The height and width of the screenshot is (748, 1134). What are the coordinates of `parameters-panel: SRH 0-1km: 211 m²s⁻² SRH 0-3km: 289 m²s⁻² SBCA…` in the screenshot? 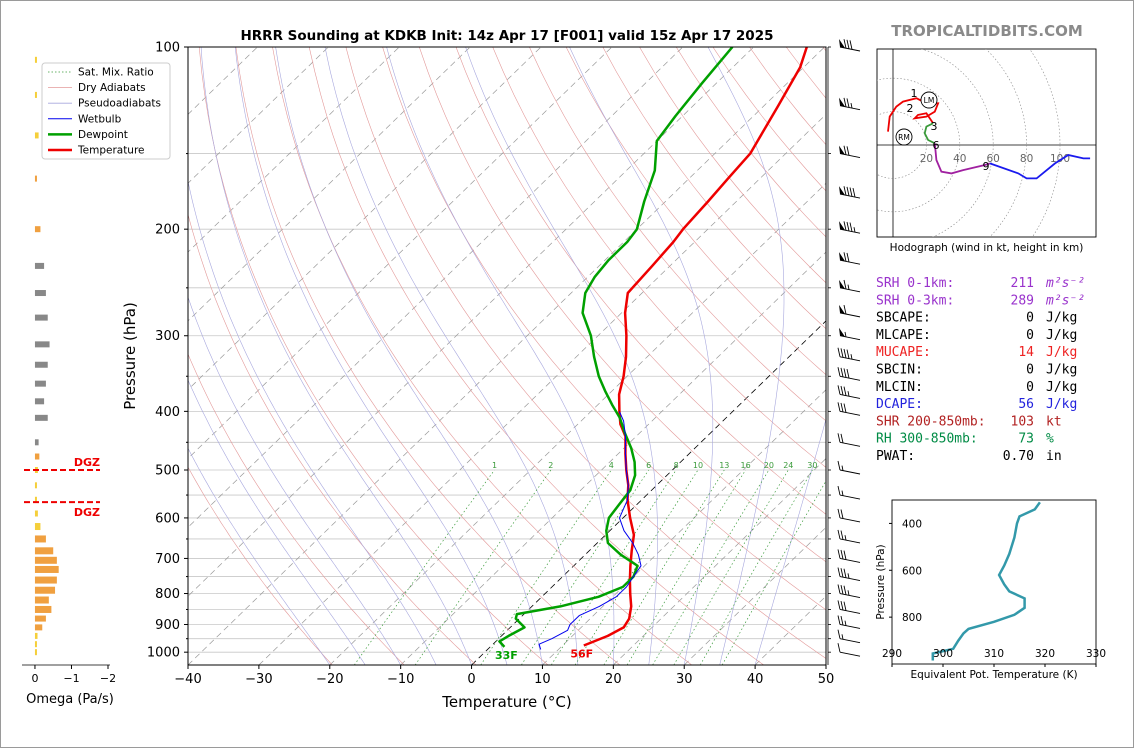 It's located at (980, 370).